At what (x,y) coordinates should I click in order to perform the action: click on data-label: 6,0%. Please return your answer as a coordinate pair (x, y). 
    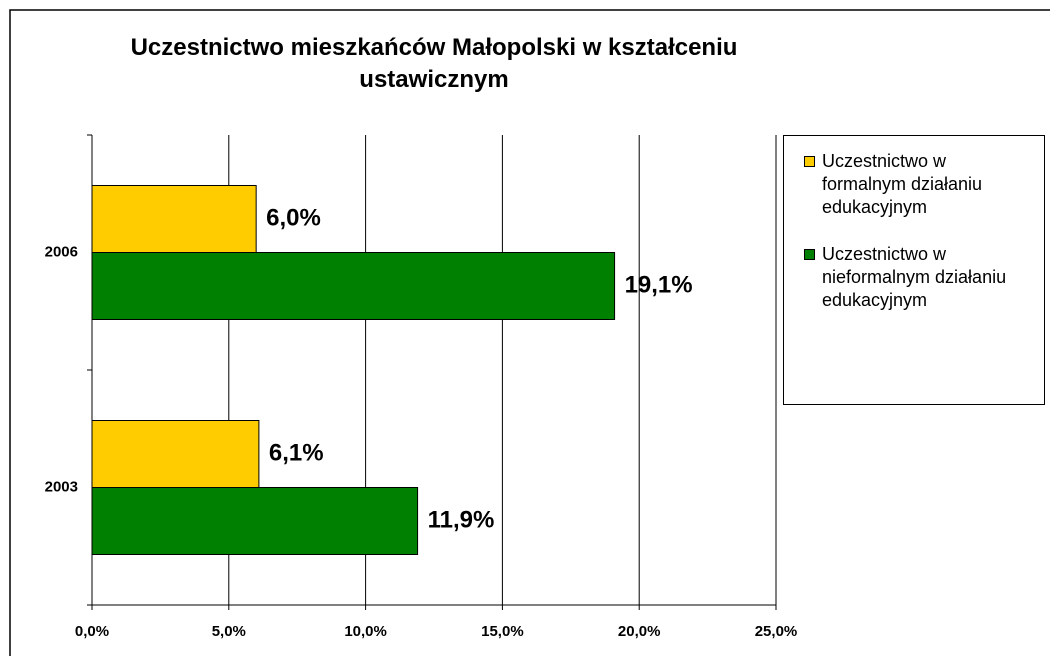
    Looking at the image, I should click on (293, 217).